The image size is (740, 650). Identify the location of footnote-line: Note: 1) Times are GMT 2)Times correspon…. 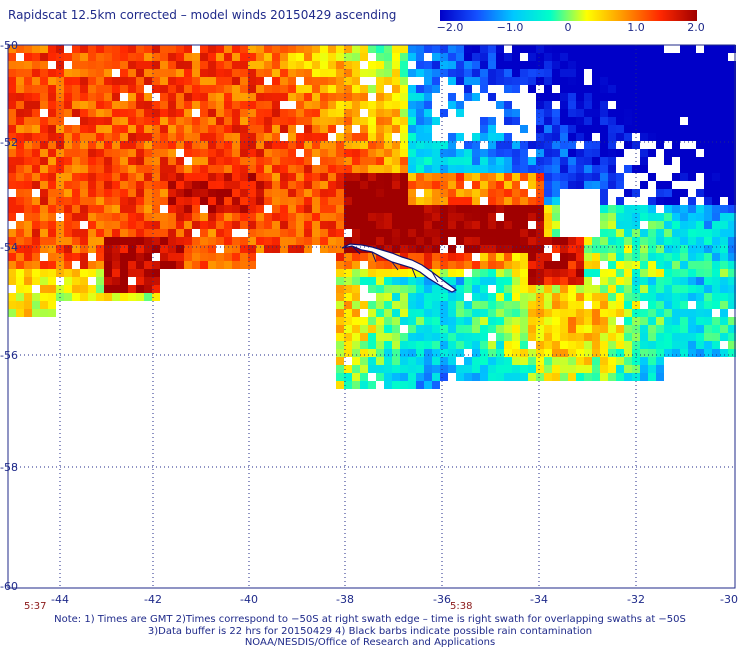
(370, 619).